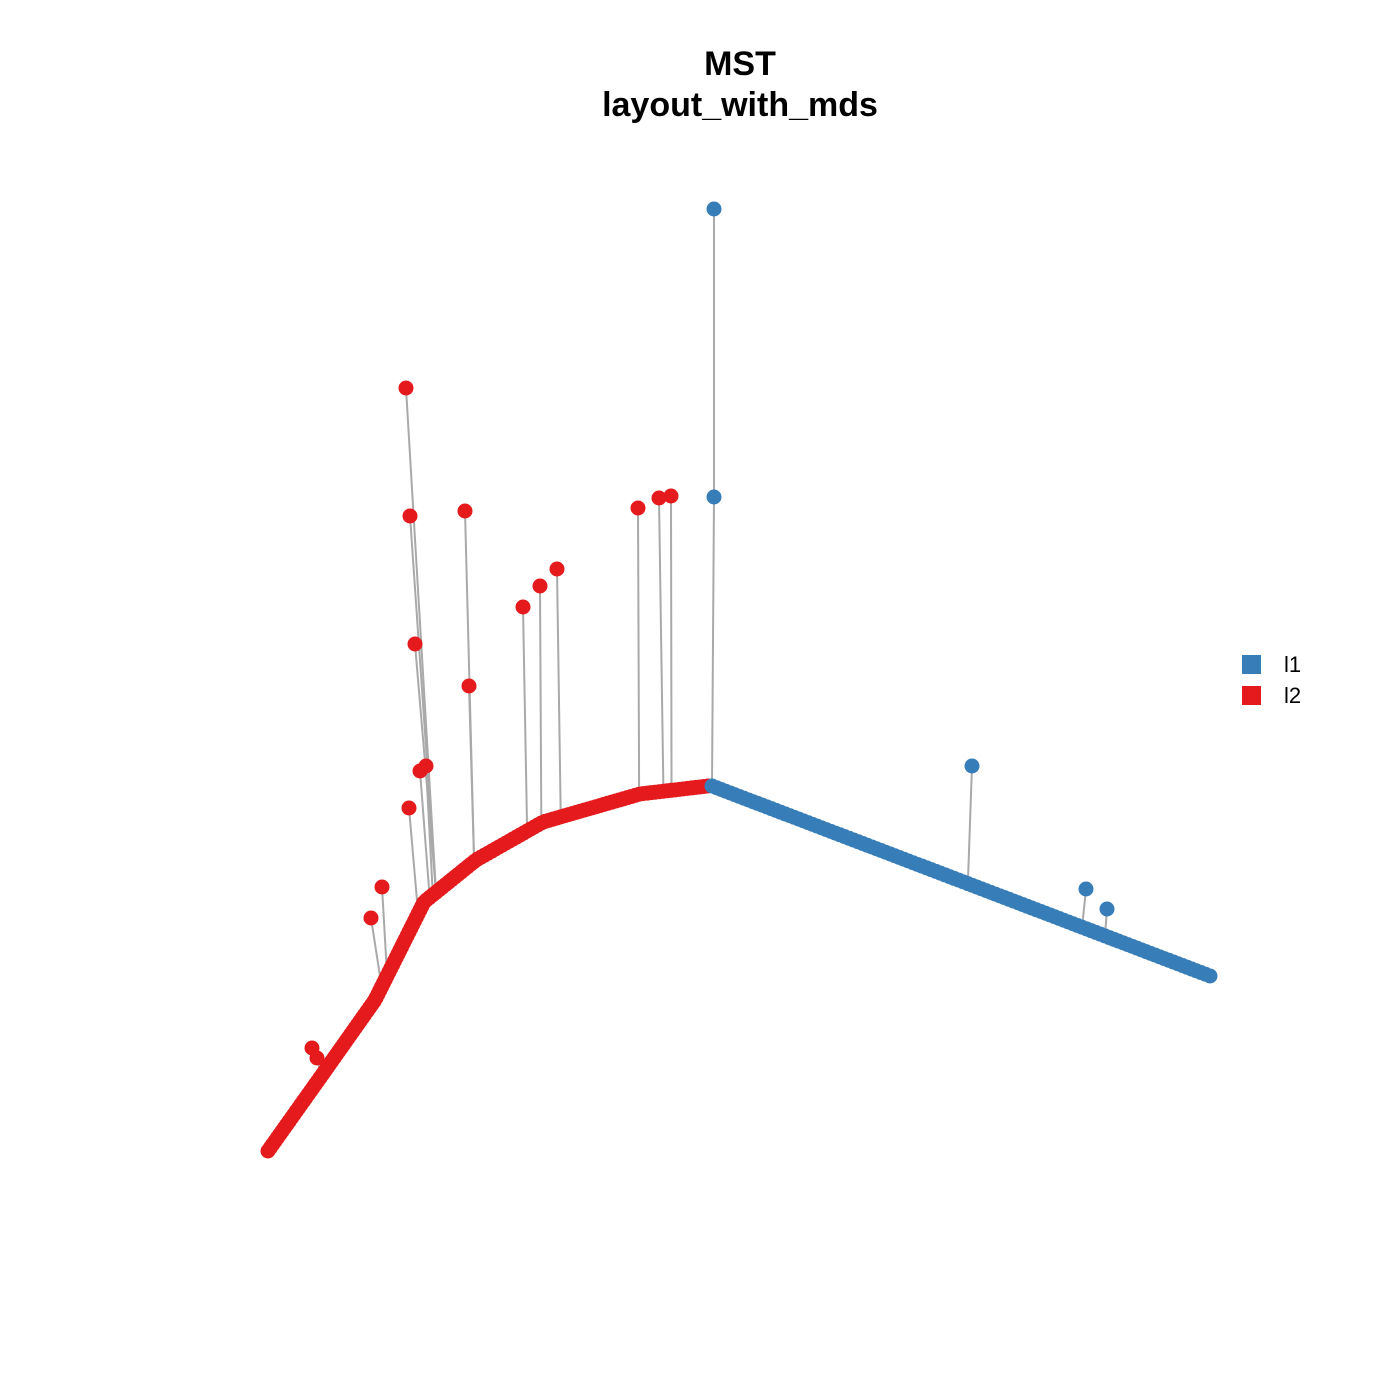 The width and height of the screenshot is (1400, 1400). I want to click on legend-label-l1: l1, so click(1292, 664).